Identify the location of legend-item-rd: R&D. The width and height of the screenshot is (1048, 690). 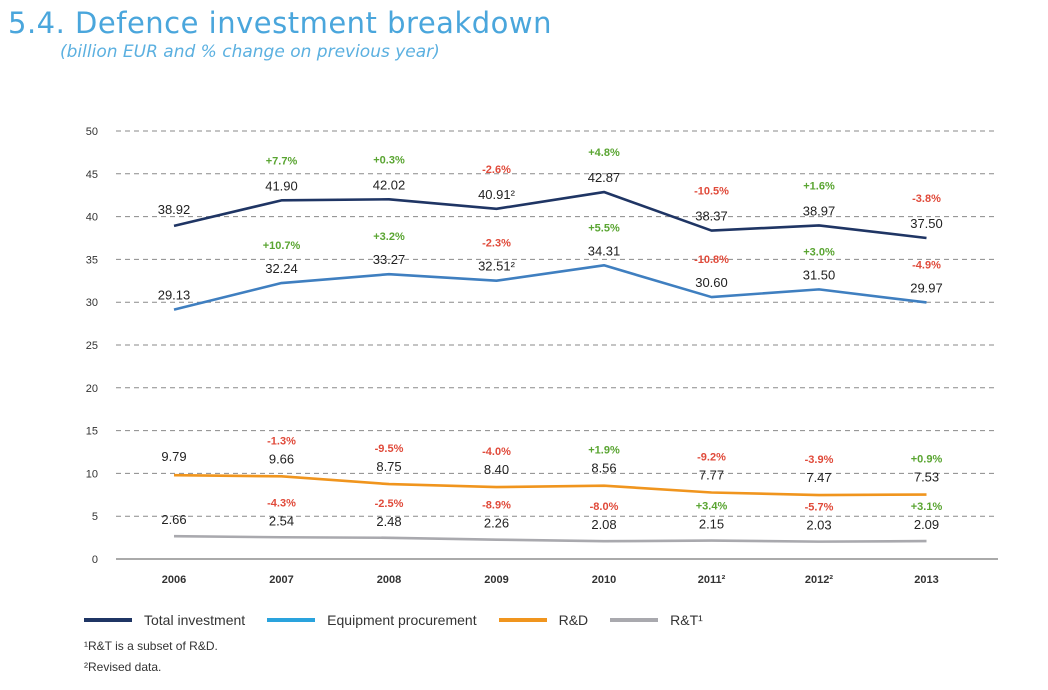
(543, 620).